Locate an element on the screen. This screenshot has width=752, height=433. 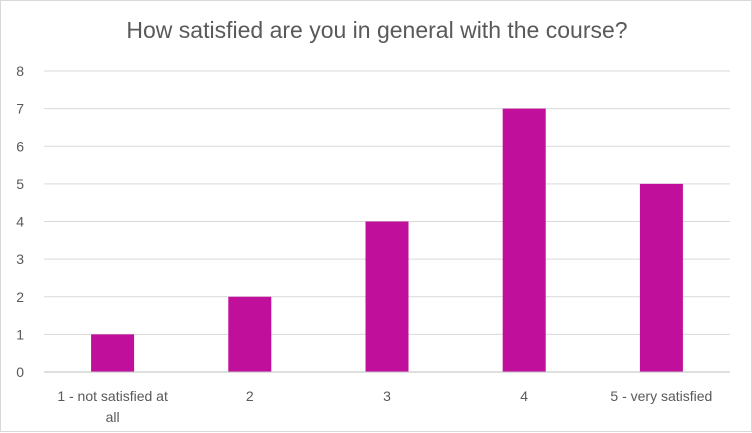
y-tick-label: 2 is located at coordinates (20, 297).